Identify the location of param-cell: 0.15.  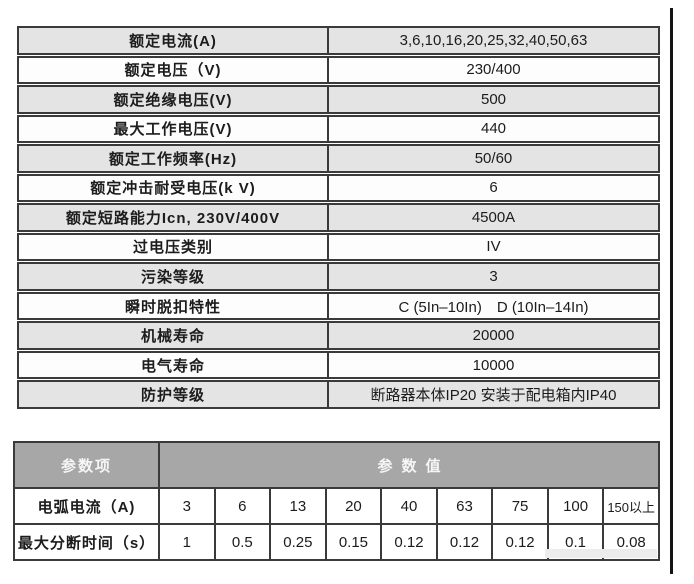
(353, 542).